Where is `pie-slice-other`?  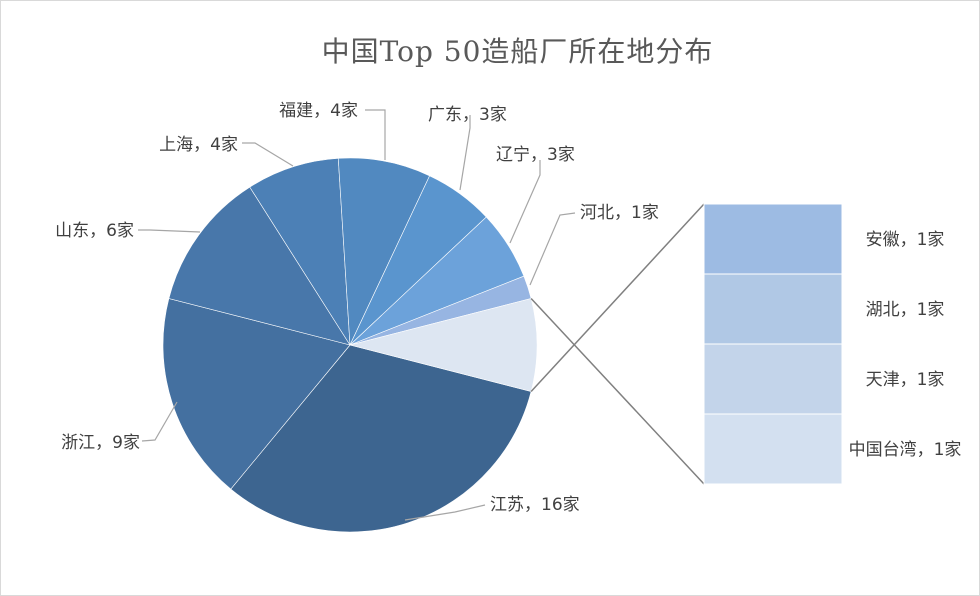
pie-slice-other is located at coordinates (443, 345).